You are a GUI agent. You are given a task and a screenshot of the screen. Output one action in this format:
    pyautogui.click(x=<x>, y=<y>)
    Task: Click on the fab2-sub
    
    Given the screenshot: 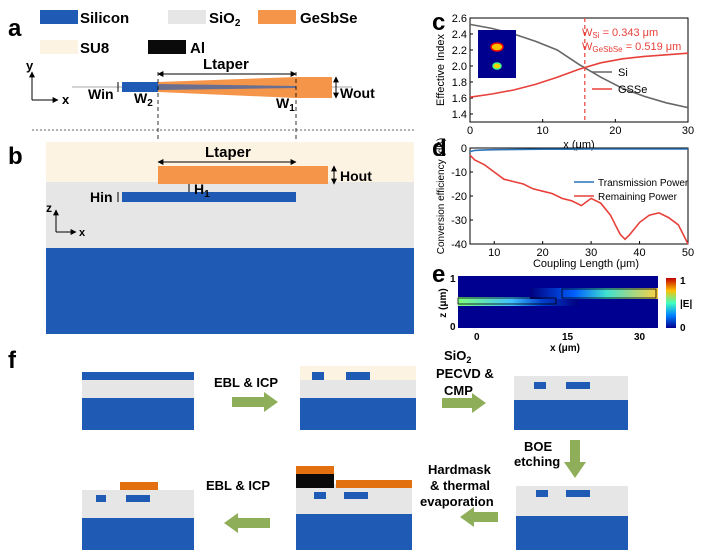 What is the action you would take?
    pyautogui.click(x=358, y=414)
    